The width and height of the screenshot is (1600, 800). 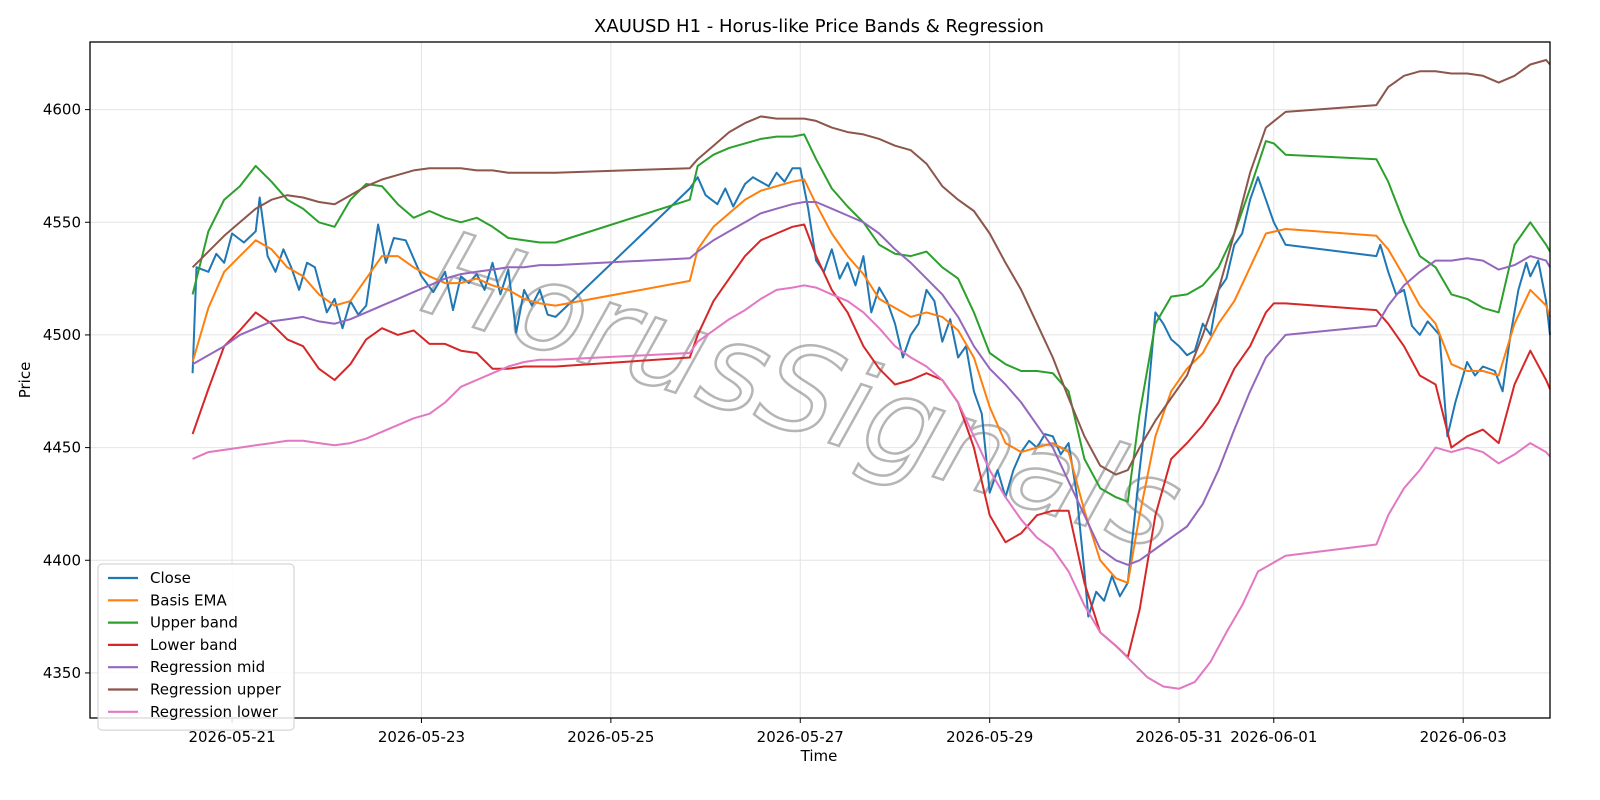 What do you see at coordinates (1463, 737) in the screenshot?
I see `x-tick-label: 2026-06-03` at bounding box center [1463, 737].